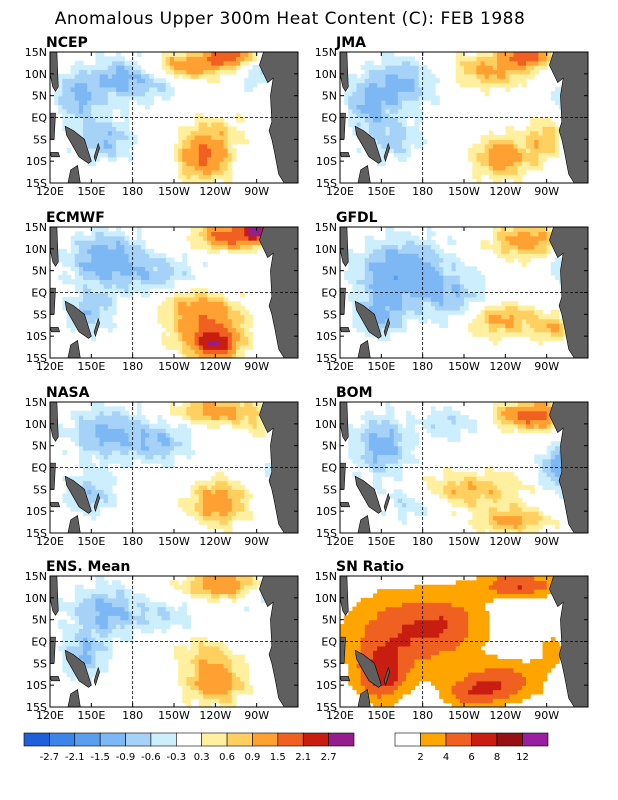 This screenshot has height=800, width=618. I want to click on panel-label-jma: JMA, so click(350, 43).